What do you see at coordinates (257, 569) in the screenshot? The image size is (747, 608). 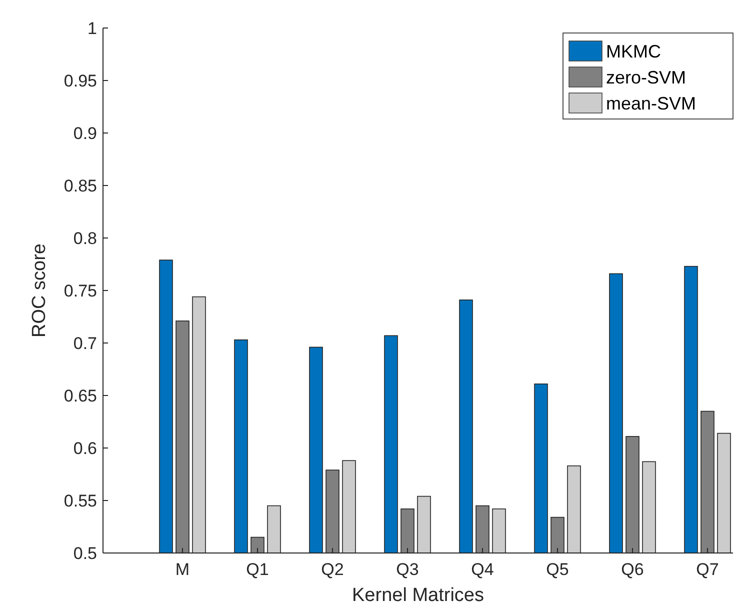 I see `x-tick-label: Q1` at bounding box center [257, 569].